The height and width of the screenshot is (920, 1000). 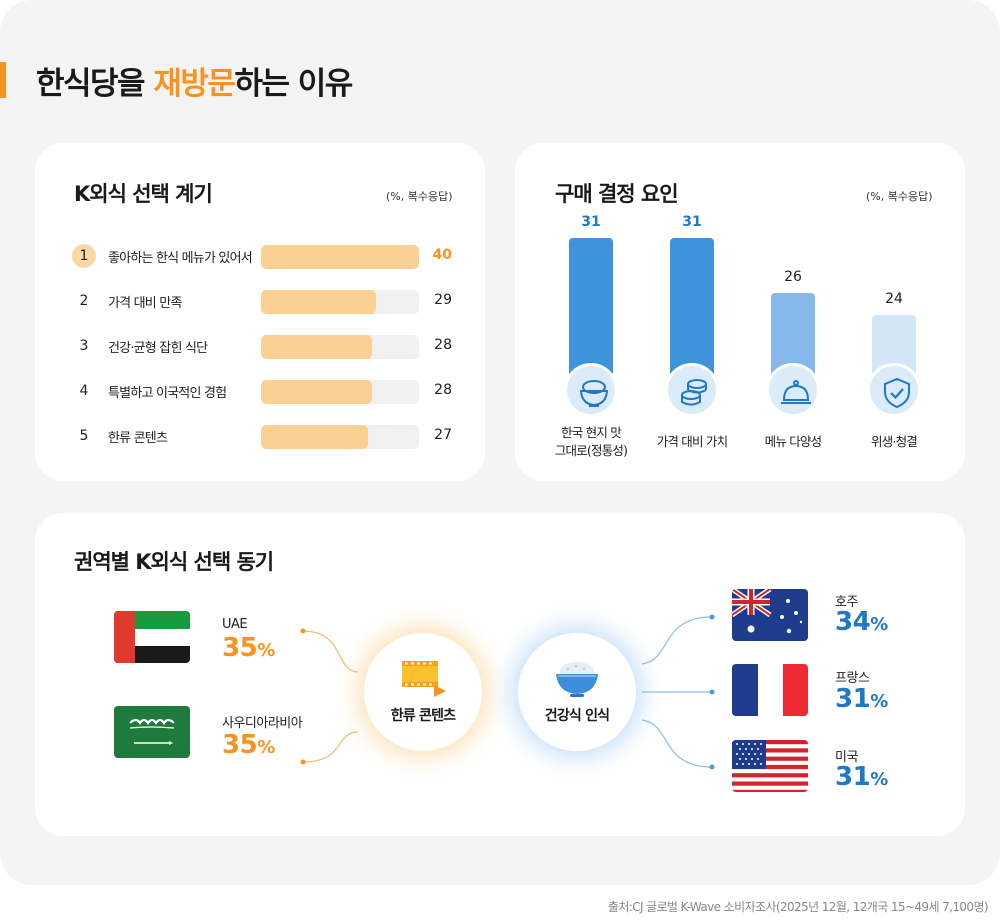 I want to click on purchase-factor-label: 메뉴 다양성, so click(x=793, y=442).